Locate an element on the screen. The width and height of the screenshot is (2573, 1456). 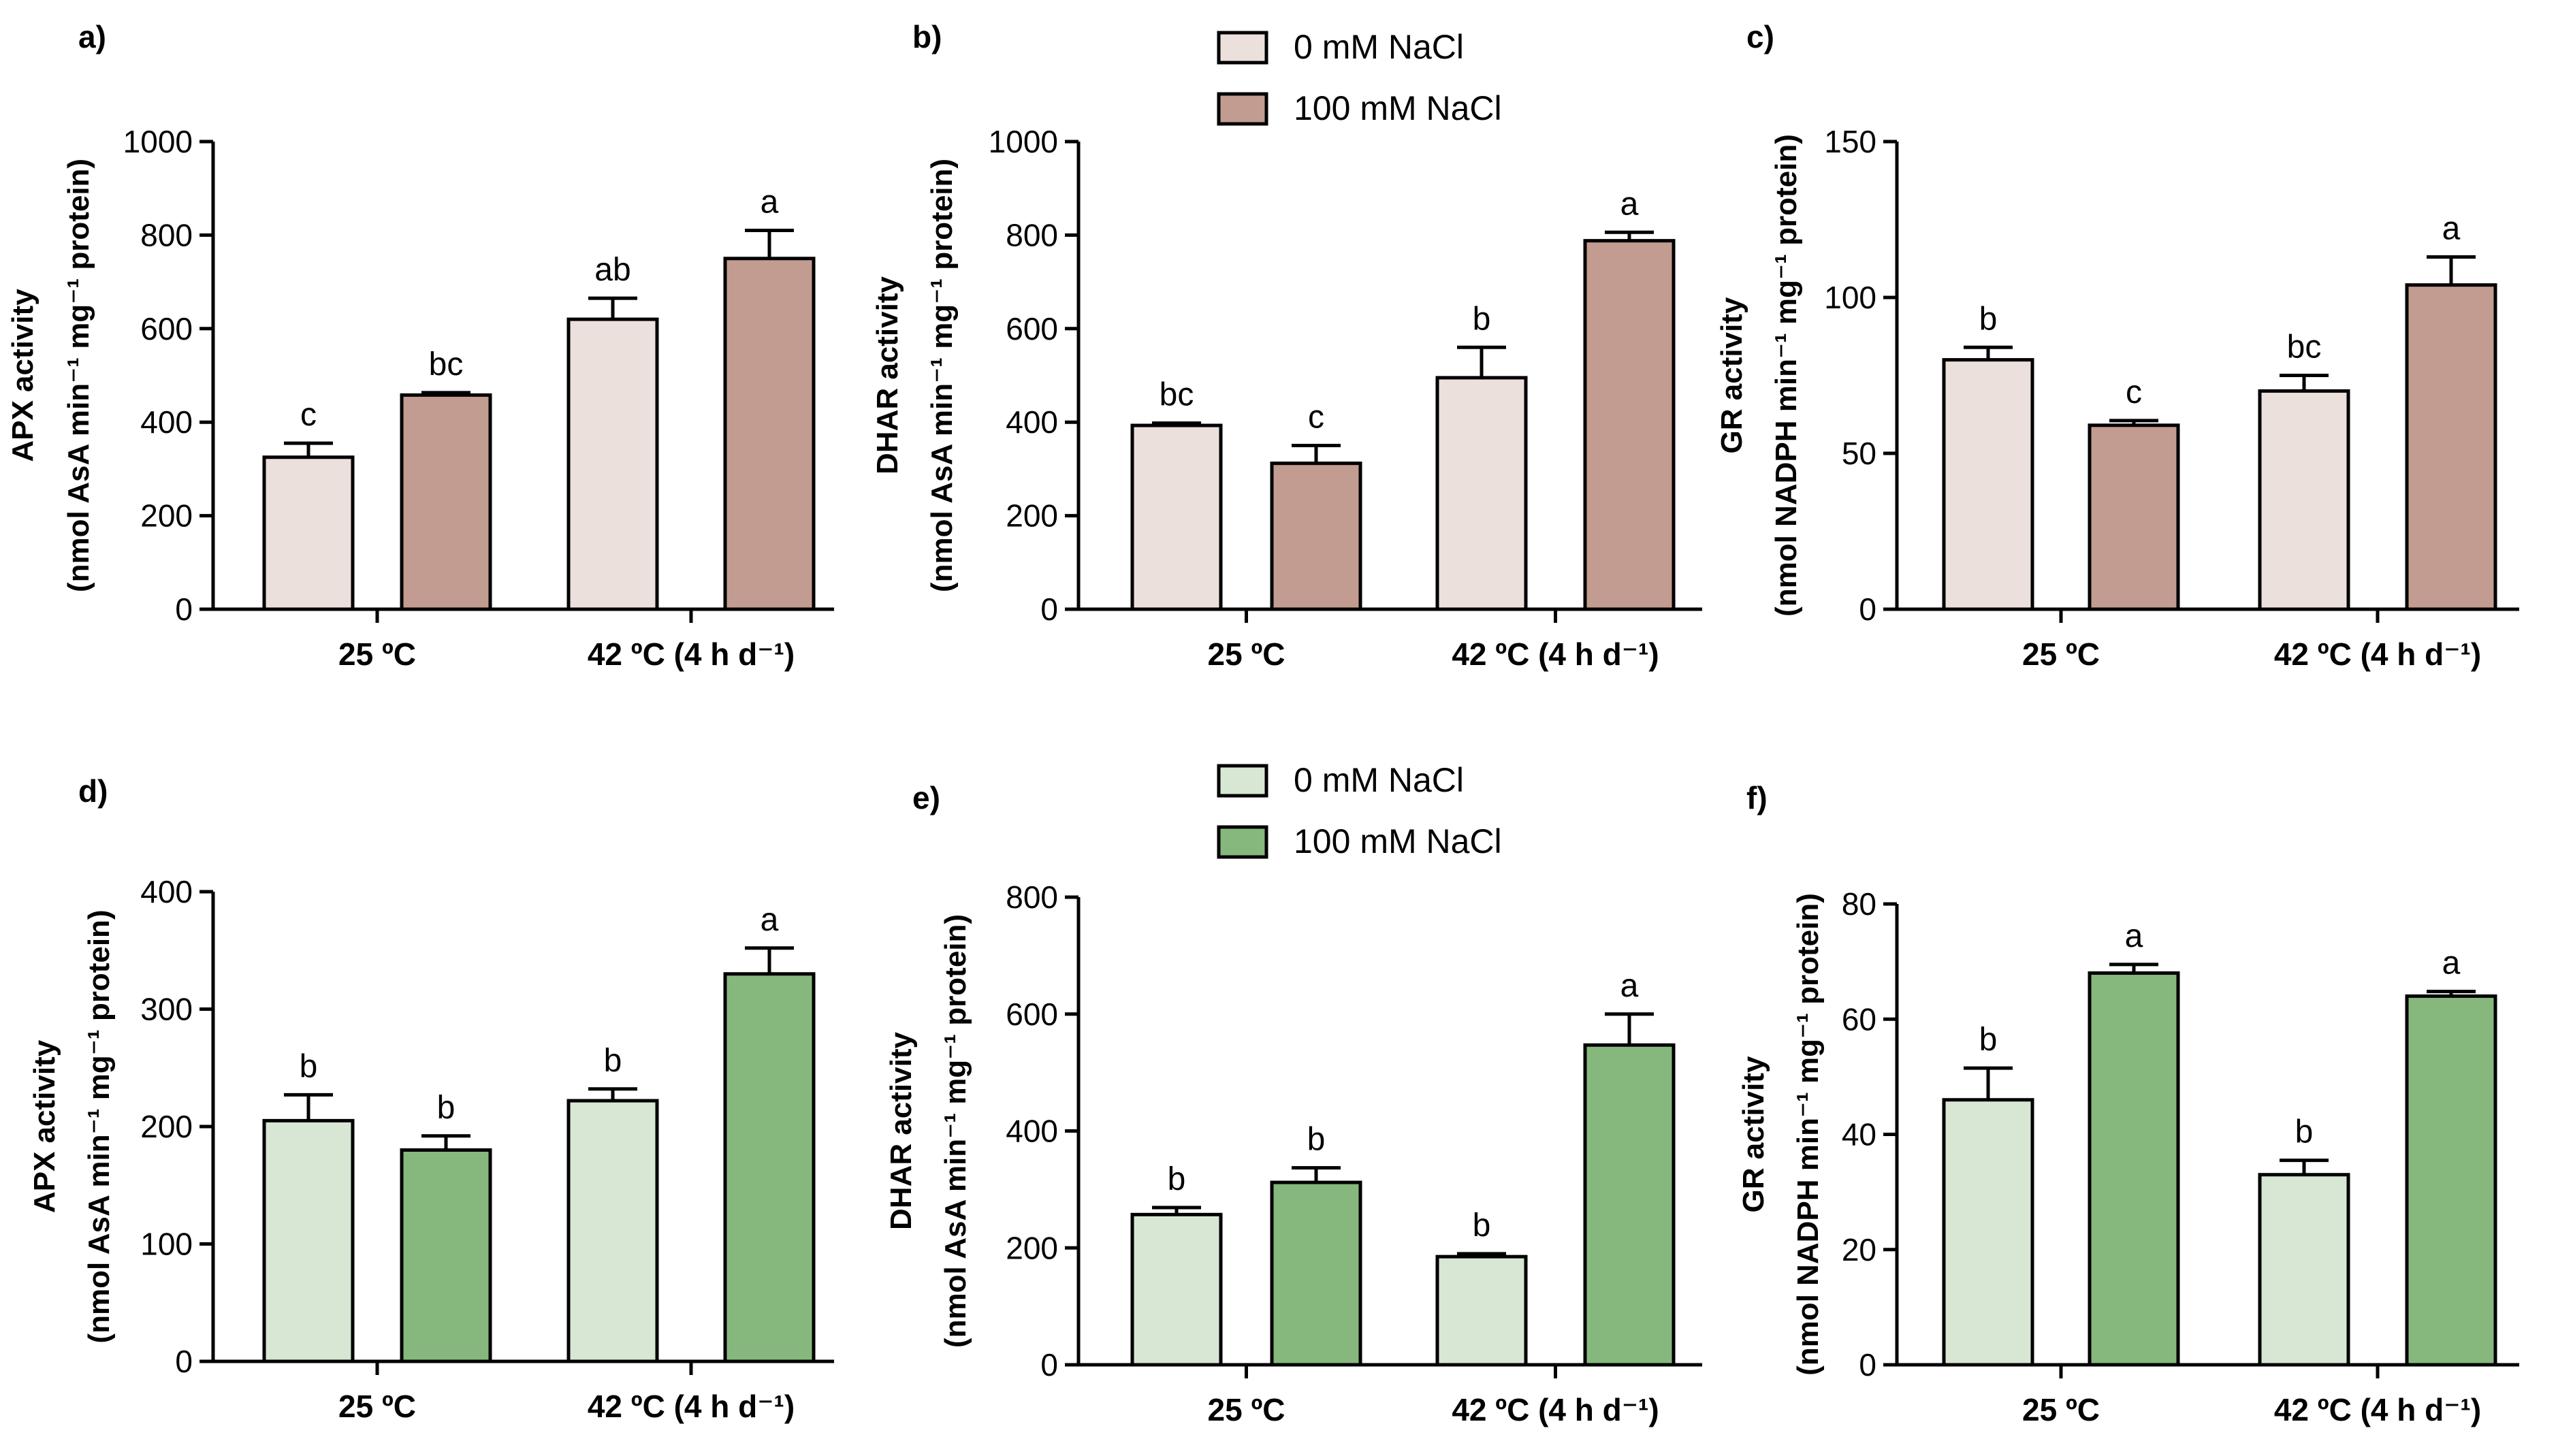
y-tick-label: 80 is located at coordinates (1859, 904).